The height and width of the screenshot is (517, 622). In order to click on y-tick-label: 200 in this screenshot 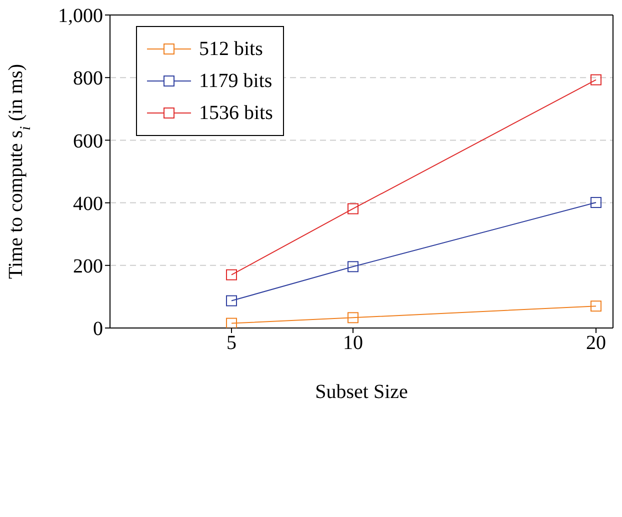, I will do `click(88, 267)`.